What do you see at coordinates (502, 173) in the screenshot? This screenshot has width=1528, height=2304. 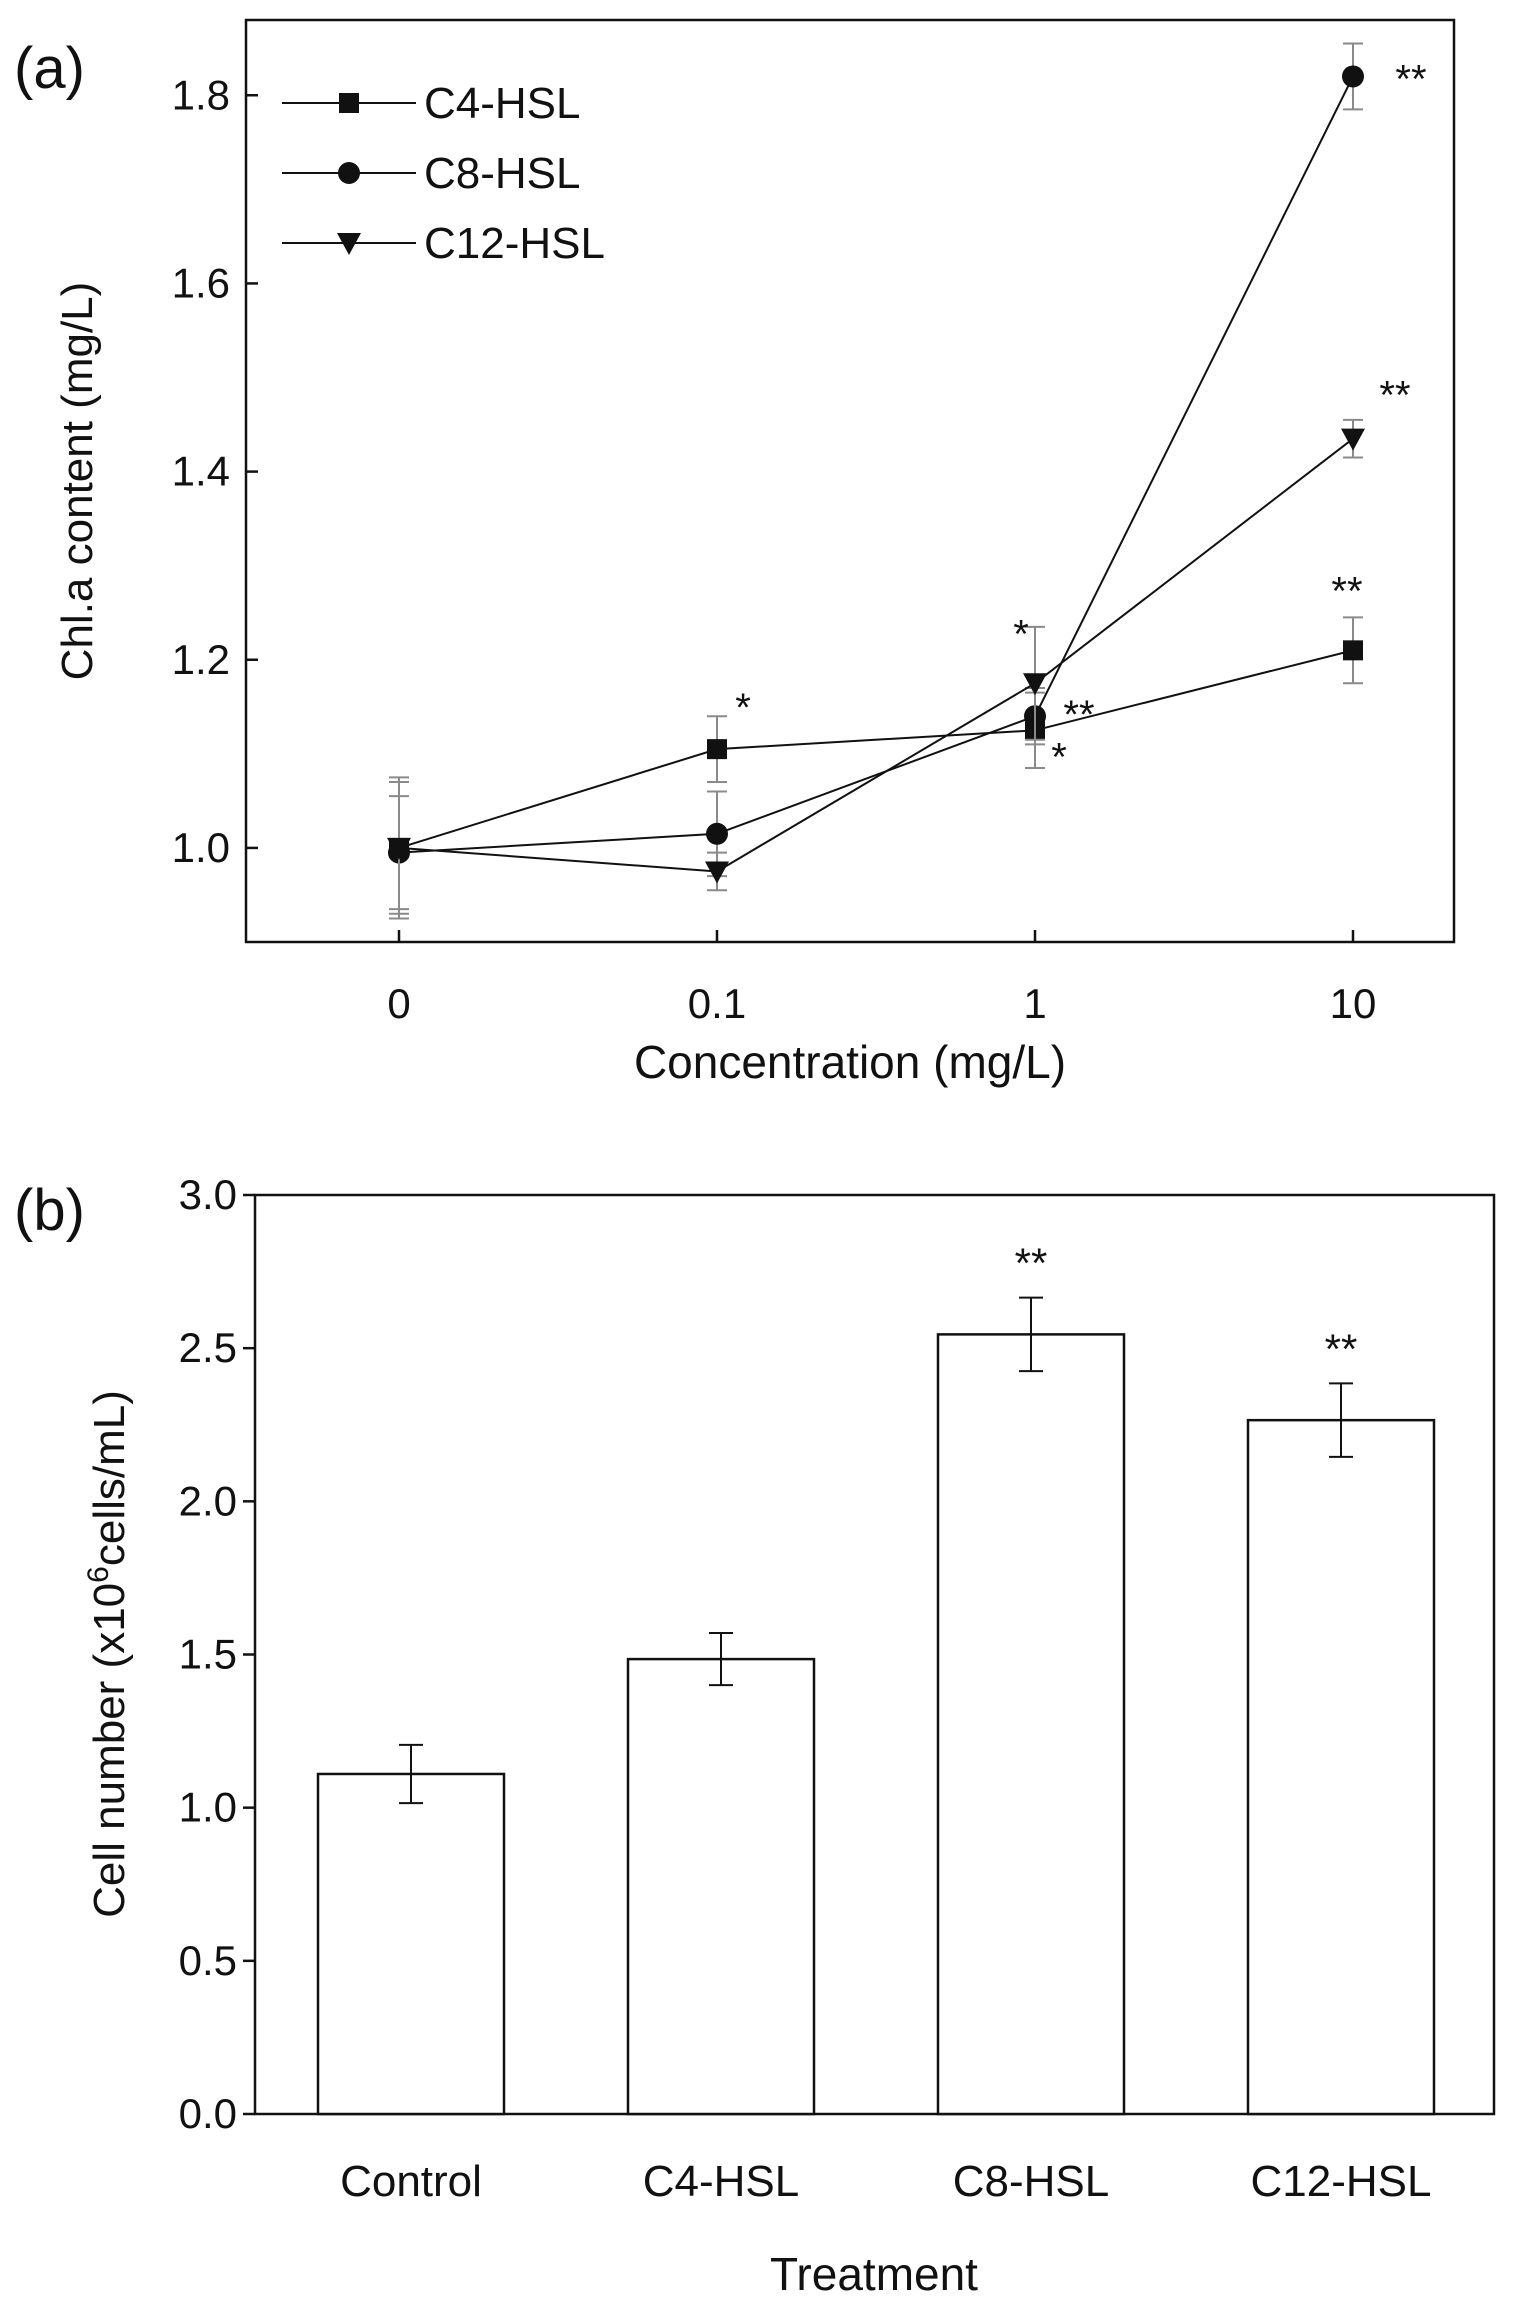 I see `panel-a-legend-label-c8-hsl: C8-HSL` at bounding box center [502, 173].